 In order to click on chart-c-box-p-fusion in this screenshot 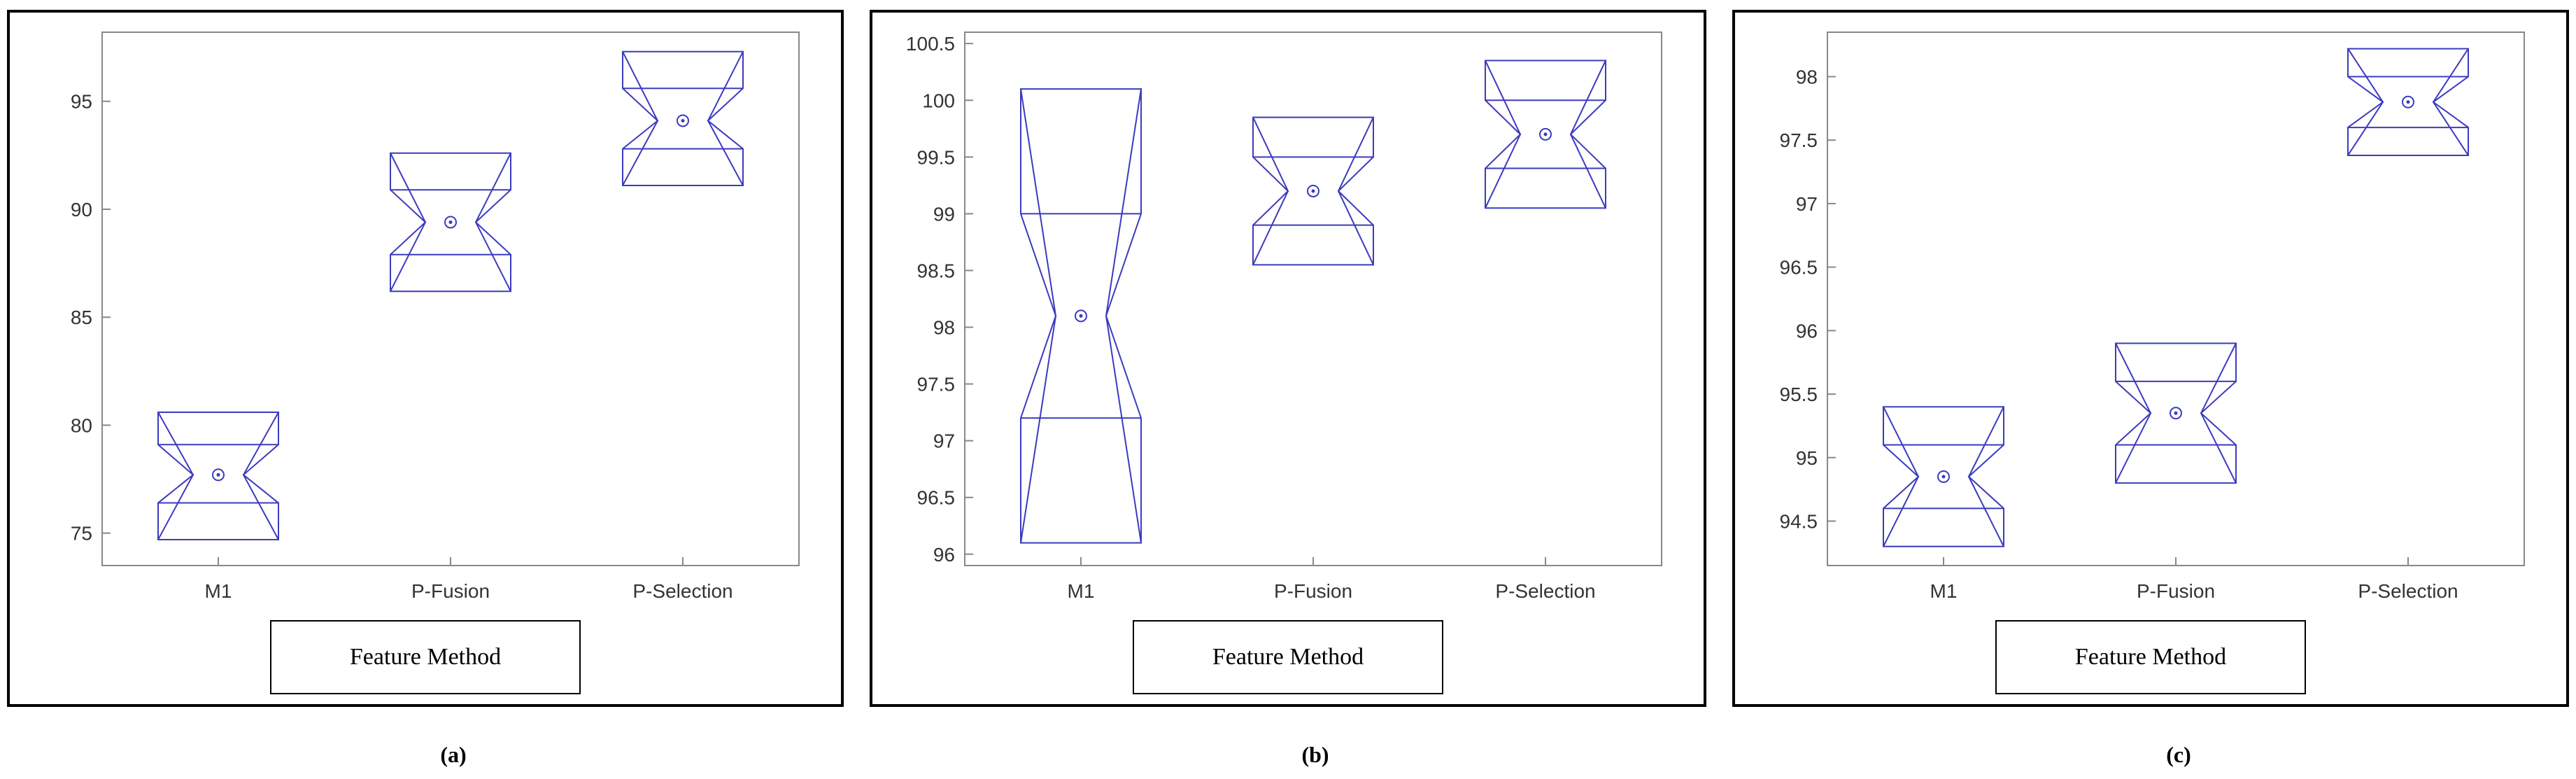, I will do `click(2176, 413)`.